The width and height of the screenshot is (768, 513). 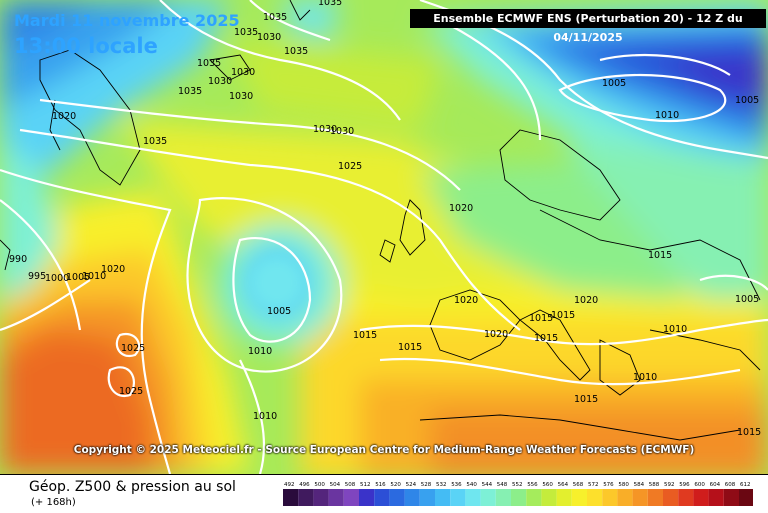 What do you see at coordinates (53, 502) in the screenshot?
I see `forecast-lead-time: (+ 168h)` at bounding box center [53, 502].